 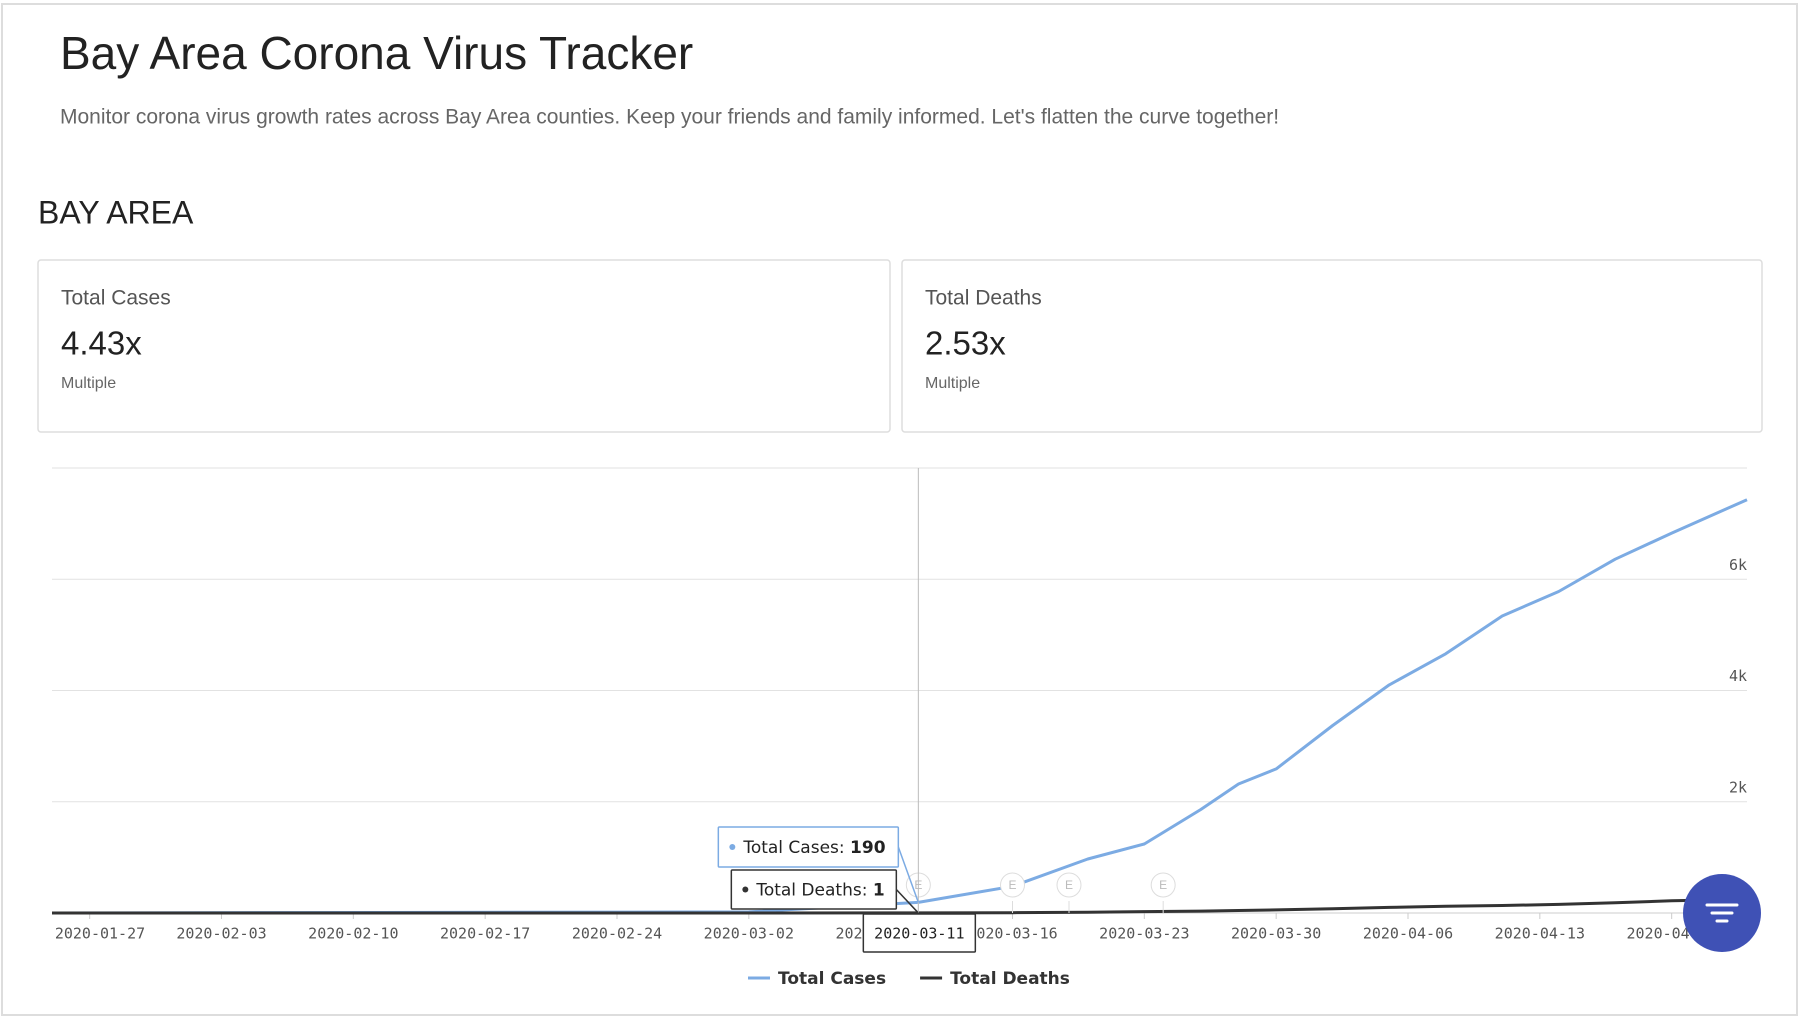 What do you see at coordinates (1010, 979) in the screenshot?
I see `legend-label: Total Deaths` at bounding box center [1010, 979].